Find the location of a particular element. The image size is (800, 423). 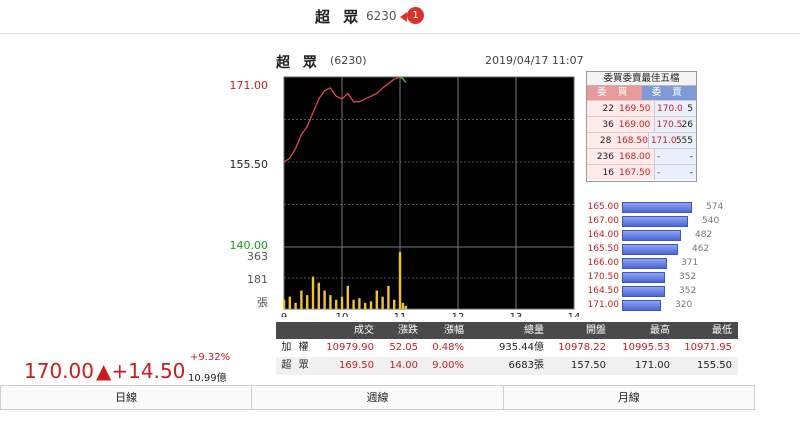

volume-unit-label: 張 is located at coordinates (262, 302).